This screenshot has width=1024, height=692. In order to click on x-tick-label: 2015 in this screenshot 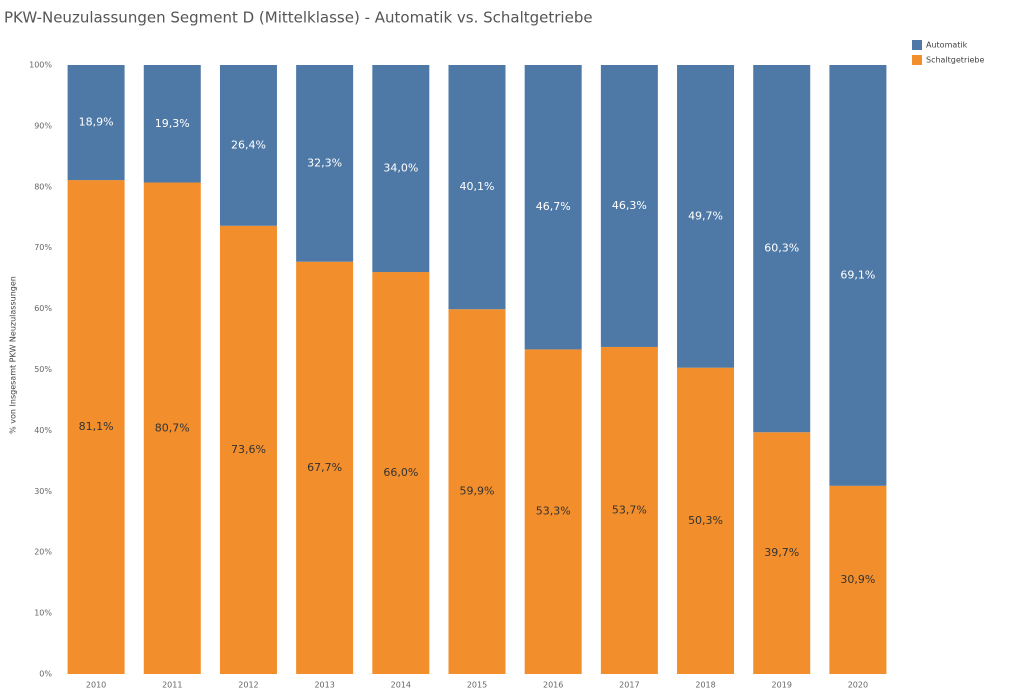, I will do `click(477, 685)`.